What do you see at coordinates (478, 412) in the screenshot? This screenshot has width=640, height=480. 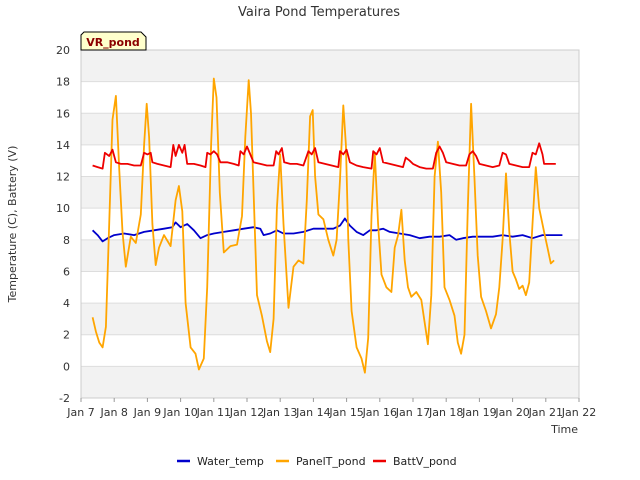 I see `x-tick-label: Jan 19` at bounding box center [478, 412].